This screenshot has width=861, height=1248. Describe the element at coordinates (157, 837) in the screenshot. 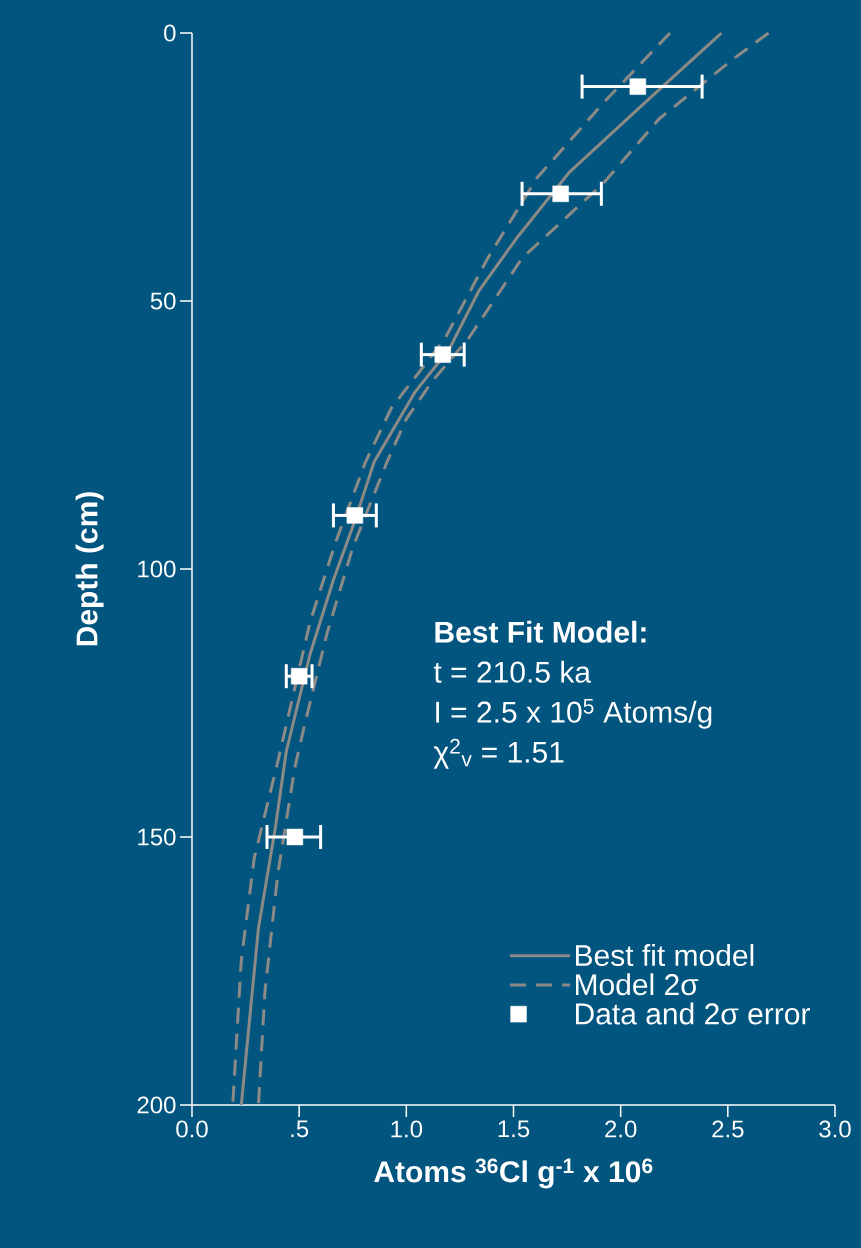

I see `y-tick-label: 150` at that location.